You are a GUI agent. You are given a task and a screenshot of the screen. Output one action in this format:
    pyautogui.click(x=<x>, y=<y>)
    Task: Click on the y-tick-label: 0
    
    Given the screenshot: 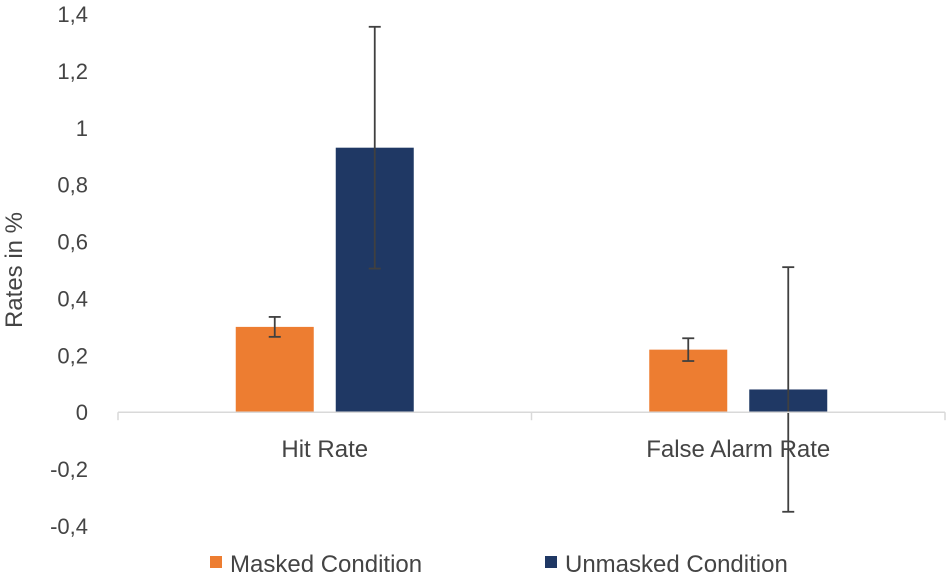 What is the action you would take?
    pyautogui.click(x=82, y=412)
    